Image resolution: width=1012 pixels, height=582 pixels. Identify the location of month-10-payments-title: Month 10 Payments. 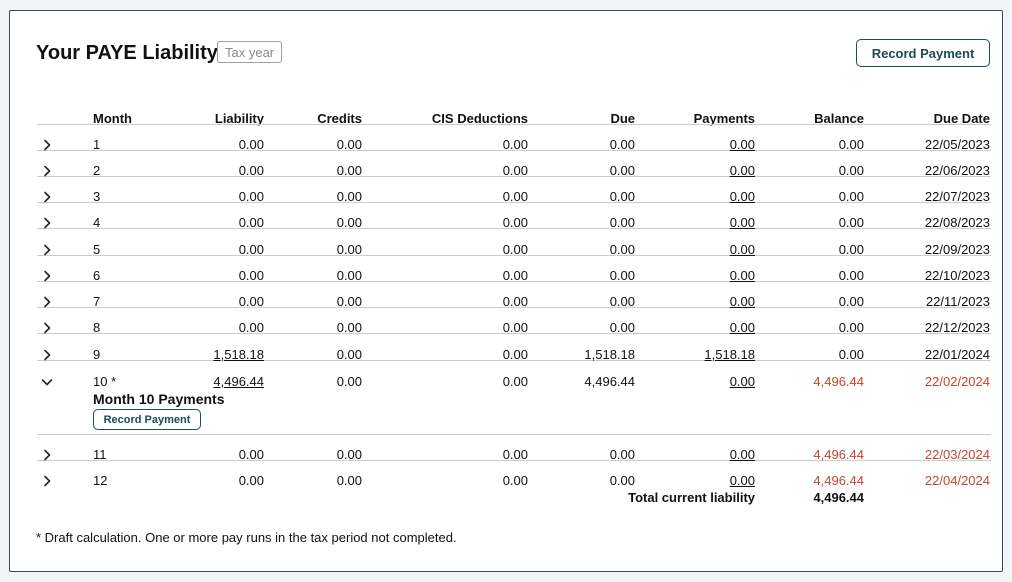
(159, 399).